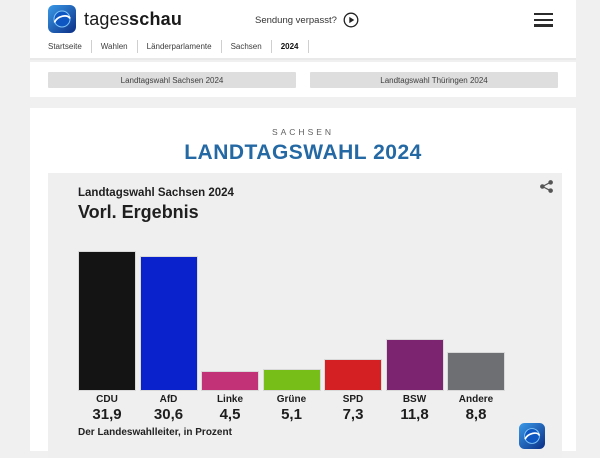  I want to click on bar-label: CDU, so click(107, 399).